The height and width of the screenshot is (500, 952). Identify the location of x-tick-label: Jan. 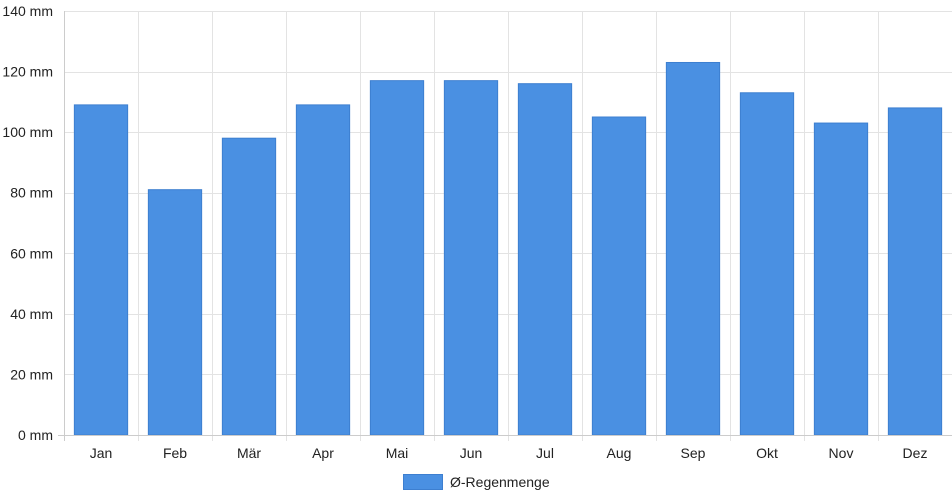
(101, 453).